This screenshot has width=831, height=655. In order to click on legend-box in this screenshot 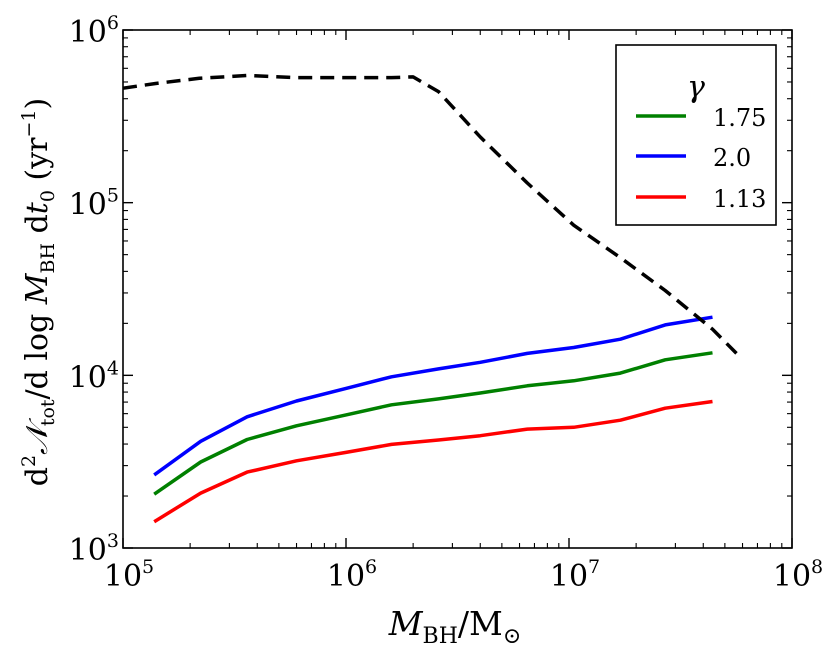, I will do `click(696, 135)`.